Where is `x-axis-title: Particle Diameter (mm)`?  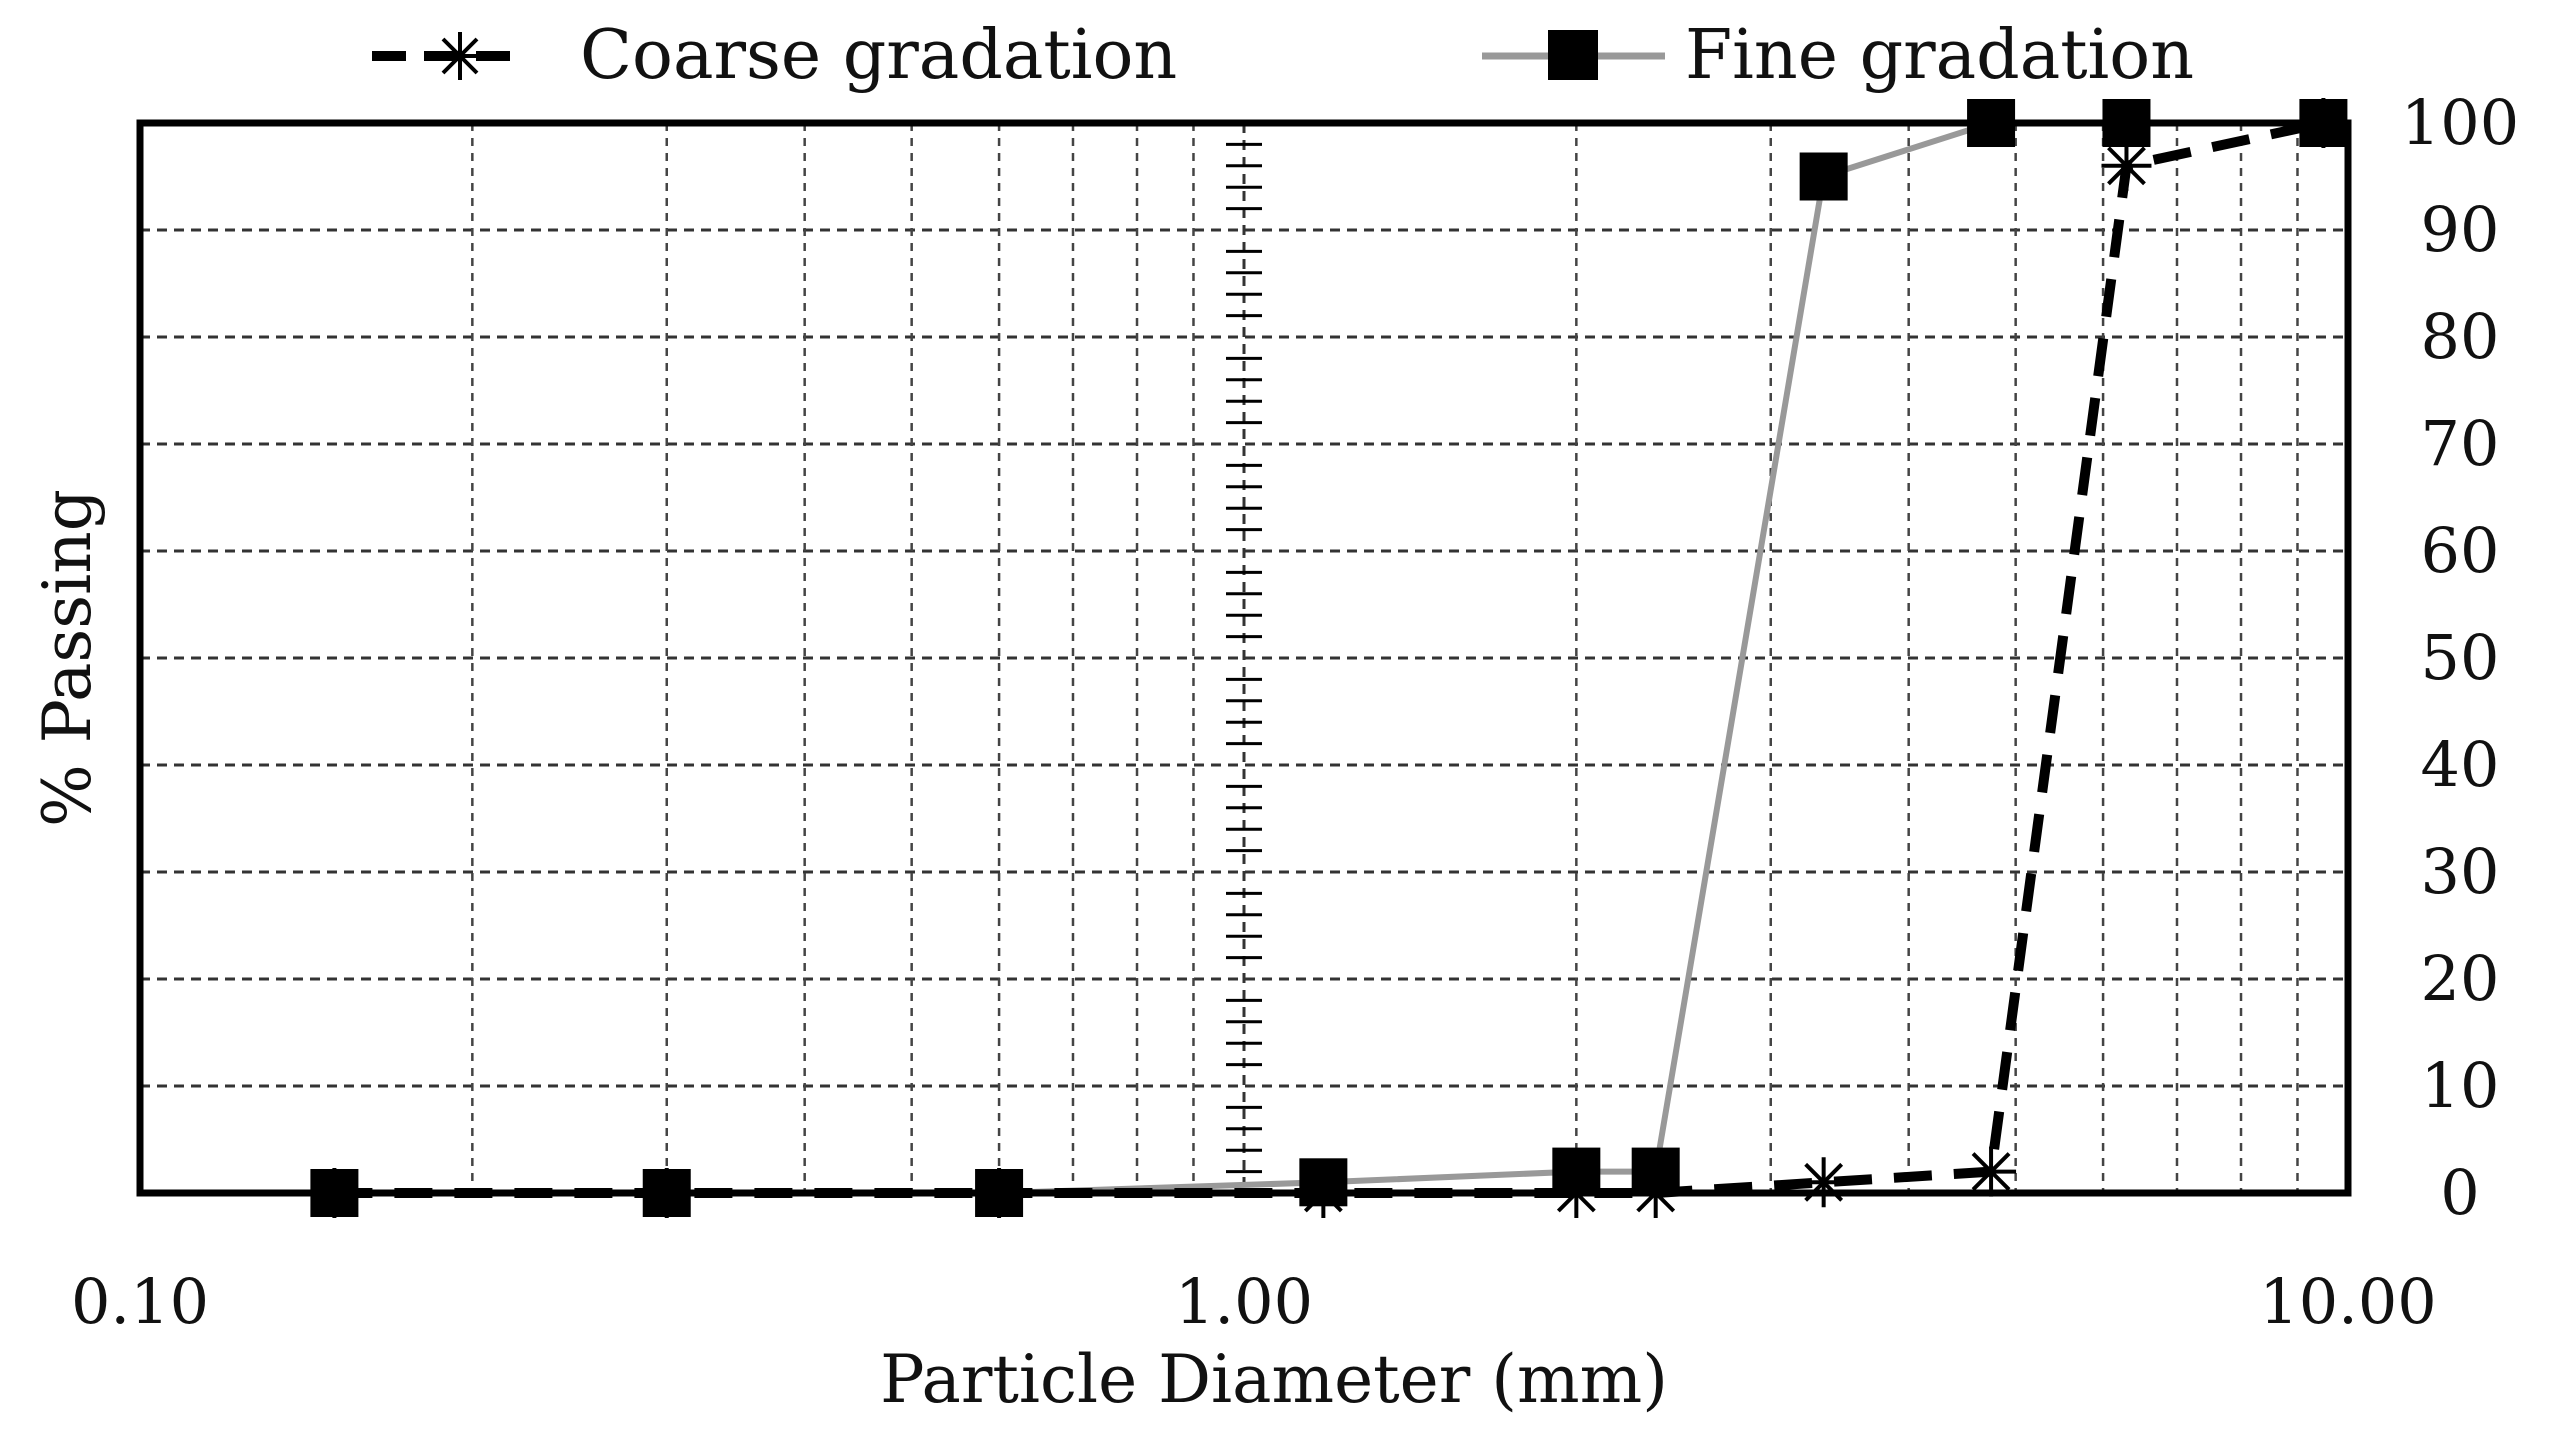 x-axis-title: Particle Diameter (mm) is located at coordinates (1274, 1379).